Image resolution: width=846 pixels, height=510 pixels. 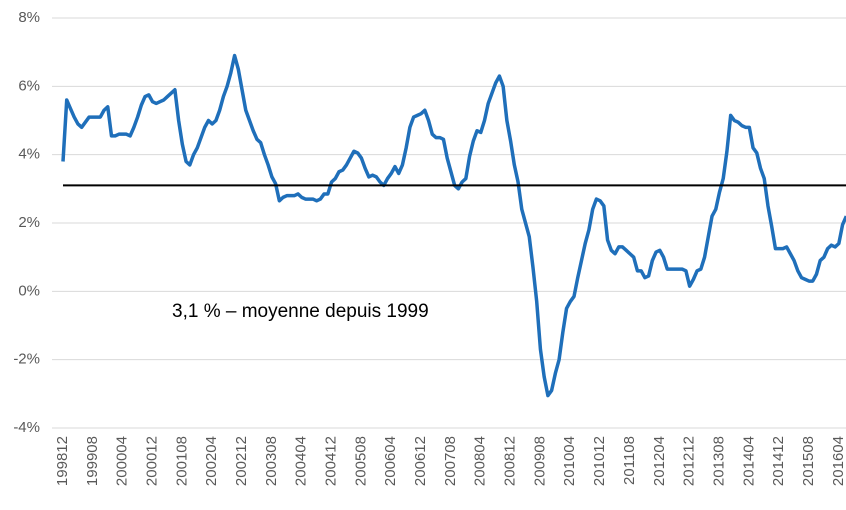 What do you see at coordinates (748, 461) in the screenshot?
I see `x-tick-label: 201404` at bounding box center [748, 461].